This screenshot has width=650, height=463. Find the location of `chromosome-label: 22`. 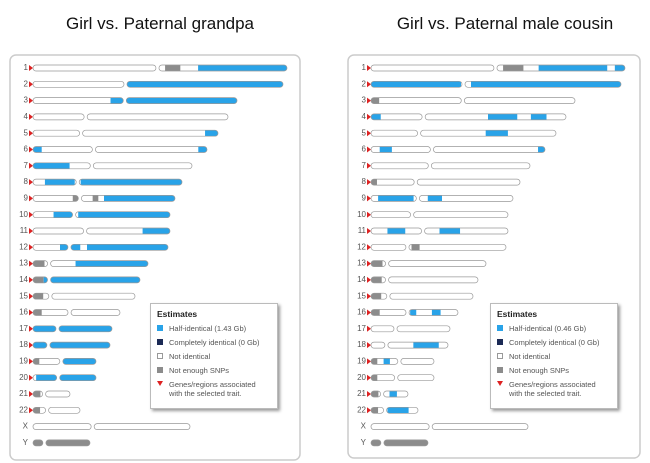

chromosome-label: 22 is located at coordinates (361, 409).